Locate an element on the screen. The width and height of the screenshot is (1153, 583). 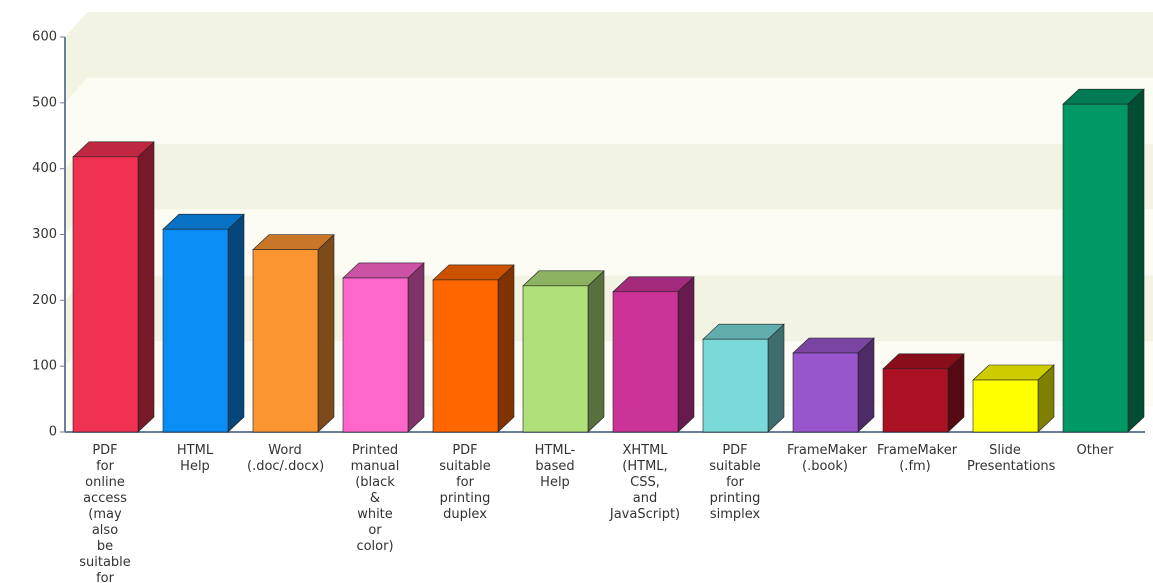
x-tick-label: HTML Help is located at coordinates (195, 458).